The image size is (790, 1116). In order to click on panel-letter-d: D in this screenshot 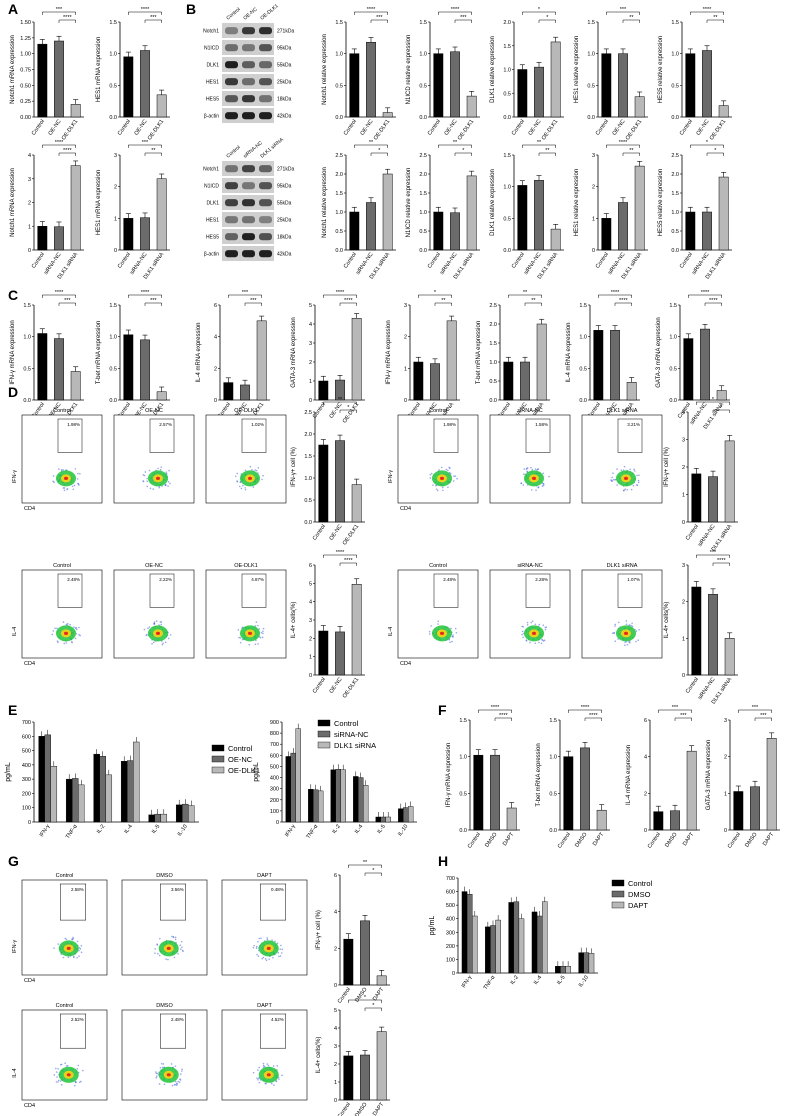, I will do `click(13, 392)`.